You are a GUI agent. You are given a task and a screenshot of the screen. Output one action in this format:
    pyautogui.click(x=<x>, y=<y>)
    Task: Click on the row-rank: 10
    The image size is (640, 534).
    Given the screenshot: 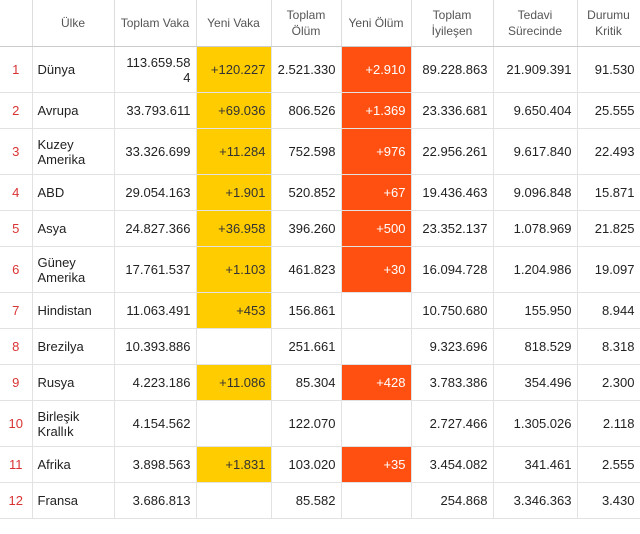 What is the action you would take?
    pyautogui.click(x=16, y=423)
    